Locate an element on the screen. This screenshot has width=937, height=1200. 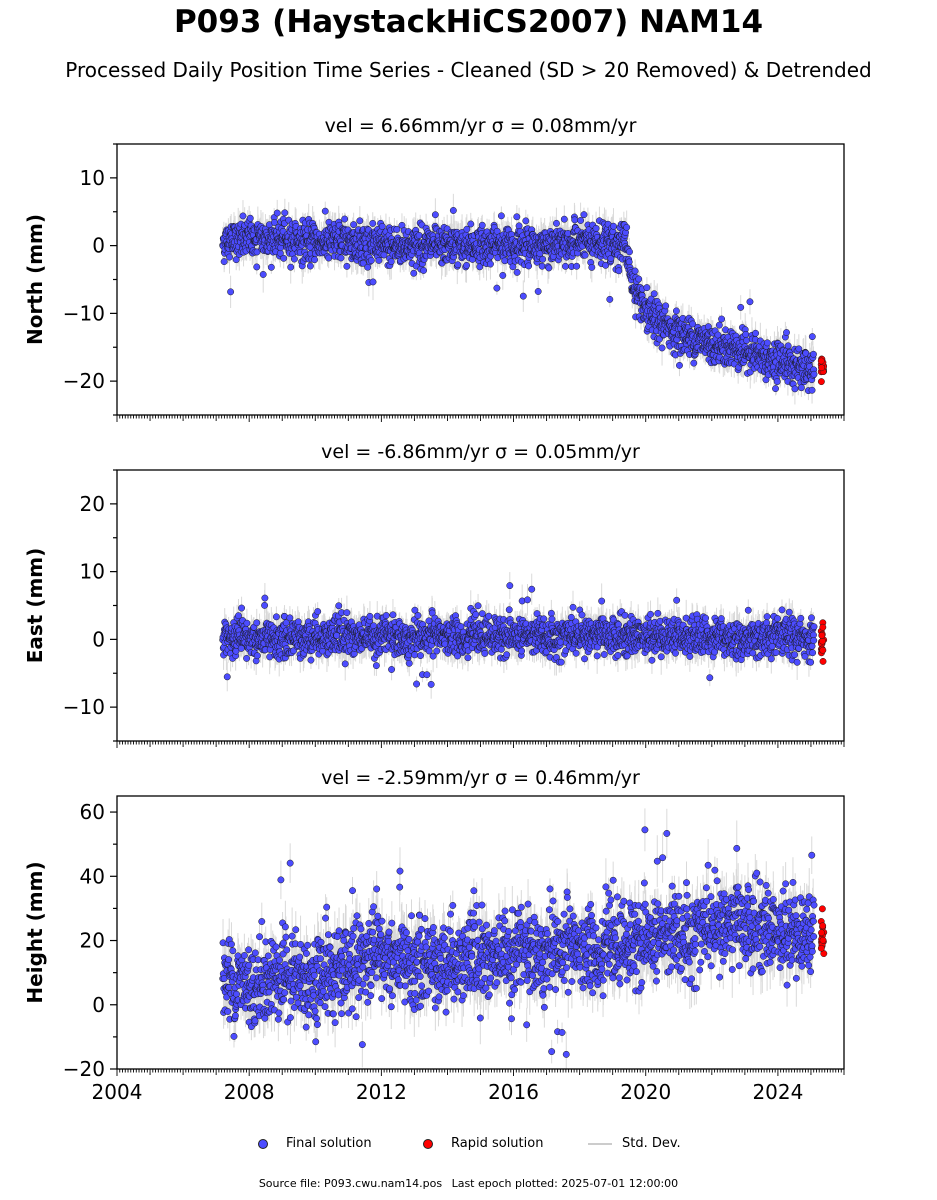
chart-title: P093 (HaystackHiCS2007) NAM14 is located at coordinates (468, 22).